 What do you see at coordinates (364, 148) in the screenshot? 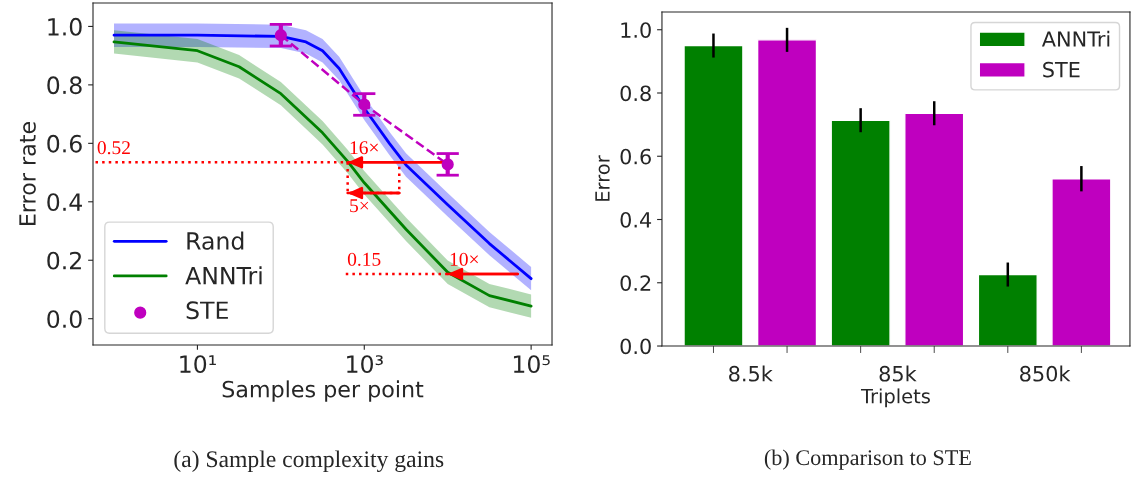
I see `annotation: 16×` at bounding box center [364, 148].